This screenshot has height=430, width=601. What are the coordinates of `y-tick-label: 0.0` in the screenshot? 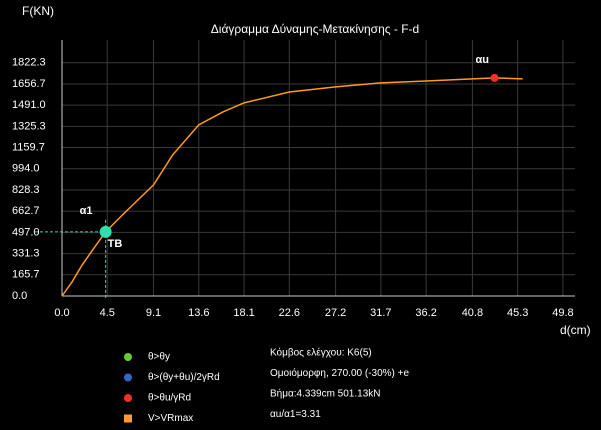 It's located at (19, 296).